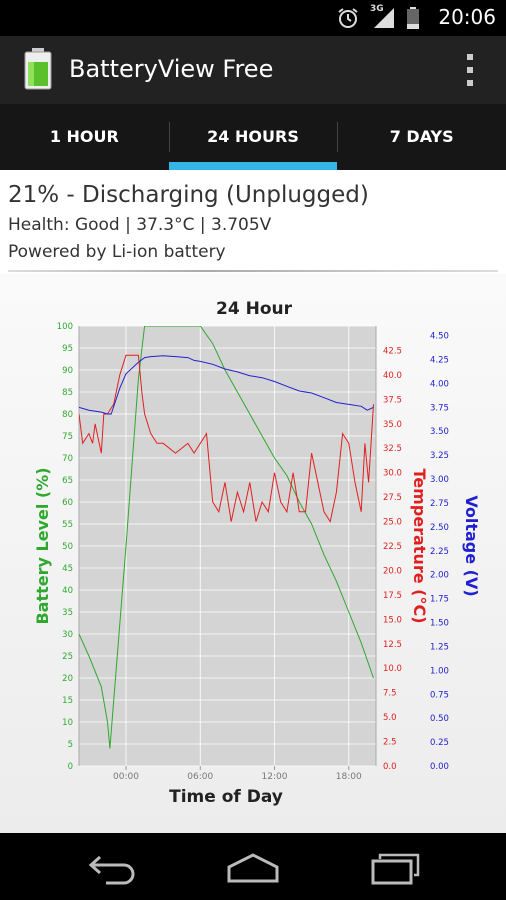 The image size is (506, 900). What do you see at coordinates (226, 438) in the screenshot?
I see `temperature-line` at bounding box center [226, 438].